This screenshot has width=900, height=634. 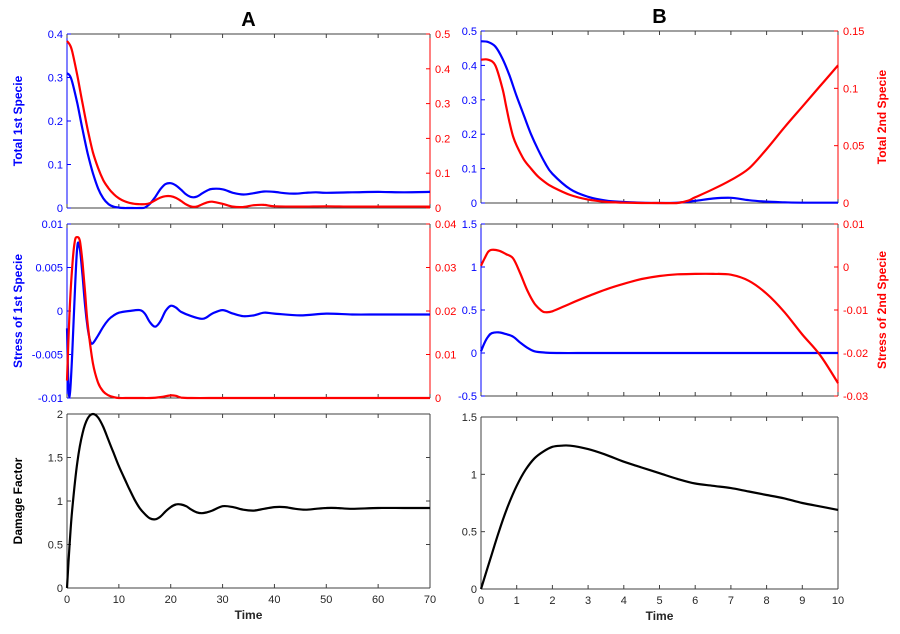 What do you see at coordinates (802, 601) in the screenshot?
I see `x-tick-label: 9` at bounding box center [802, 601].